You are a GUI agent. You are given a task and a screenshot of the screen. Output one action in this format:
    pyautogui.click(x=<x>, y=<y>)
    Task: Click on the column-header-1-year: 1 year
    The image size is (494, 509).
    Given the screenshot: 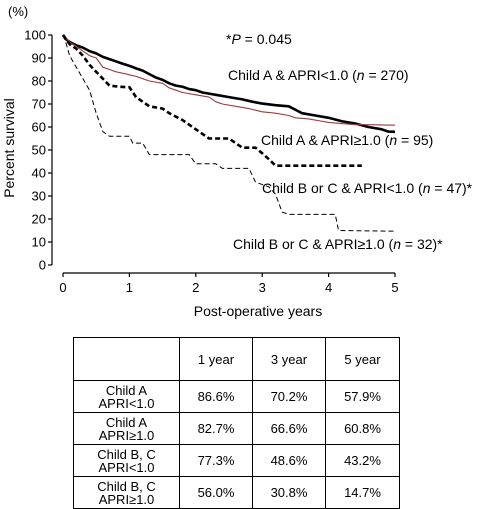 What is the action you would take?
    pyautogui.click(x=216, y=359)
    